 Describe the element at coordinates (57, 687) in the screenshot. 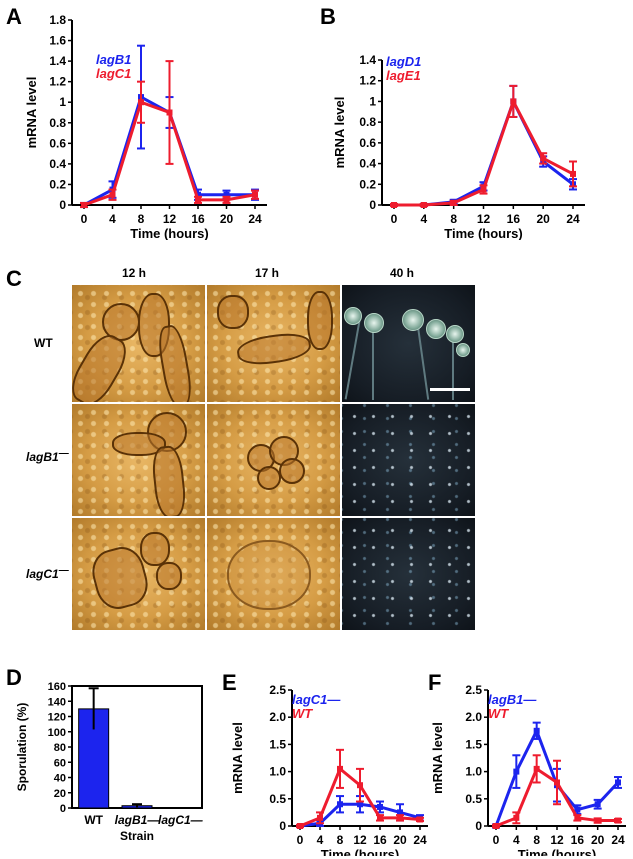

I see `y-tick-label: 160` at that location.